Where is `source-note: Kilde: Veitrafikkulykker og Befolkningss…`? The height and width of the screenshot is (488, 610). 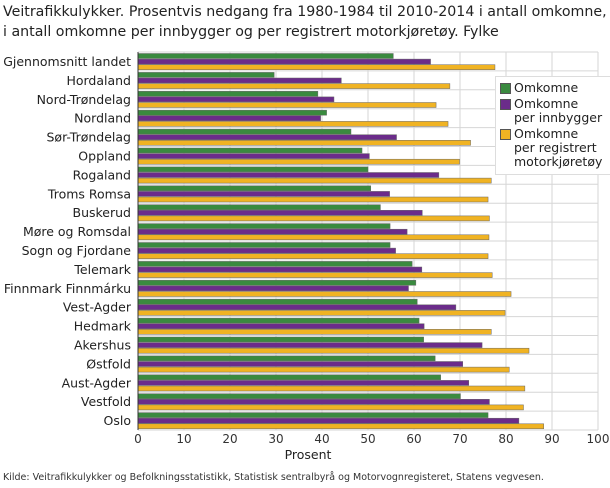 source-note: Kilde: Veitrafikkulykker og Befolkningss… is located at coordinates (273, 477).